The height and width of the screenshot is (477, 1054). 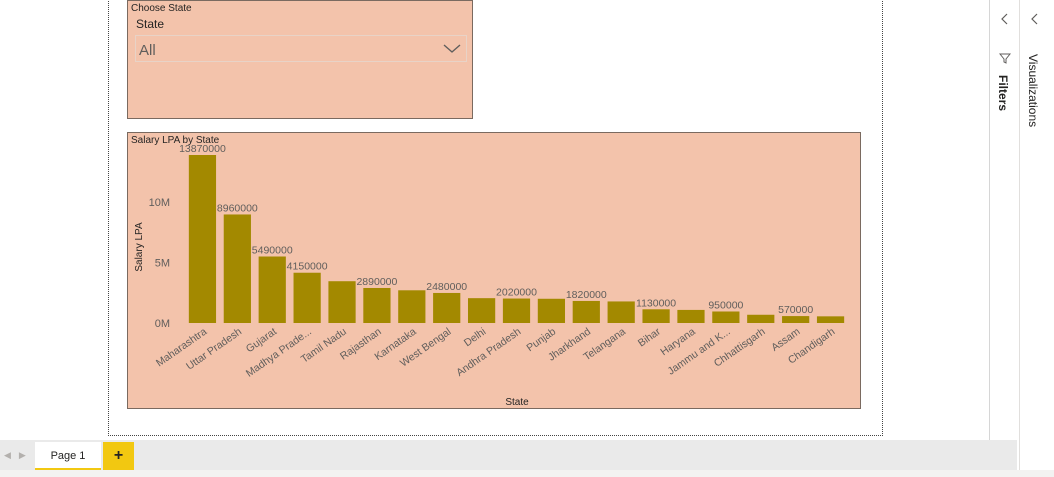 I want to click on filters-pane-label: Filters, so click(x=1003, y=93).